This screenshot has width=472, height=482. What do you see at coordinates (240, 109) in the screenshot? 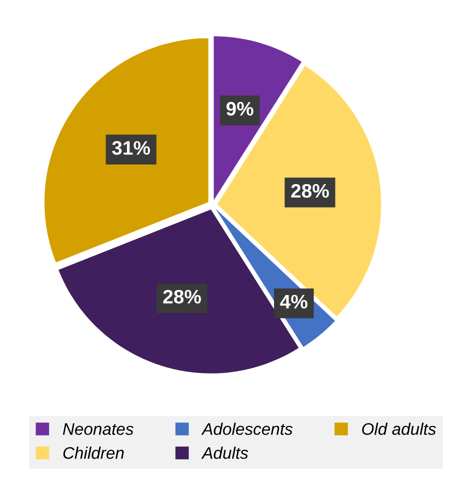
I see `data-label: 9%` at bounding box center [240, 109].